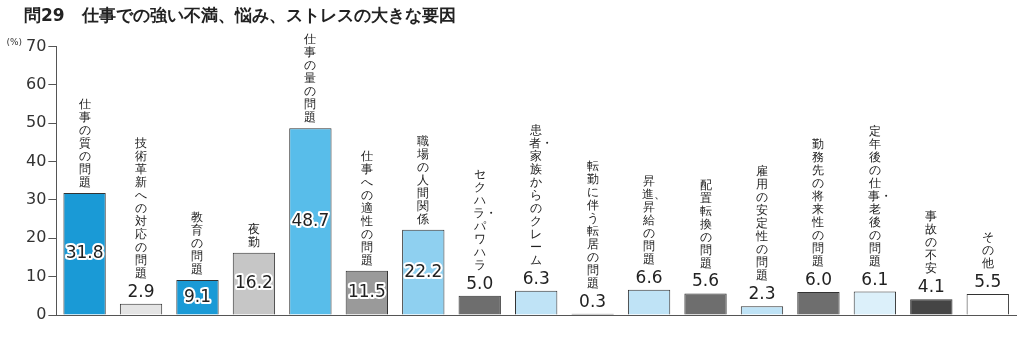  Describe the element at coordinates (366, 207) in the screenshot. I see `category-label: 仕事への適性の問題` at that location.